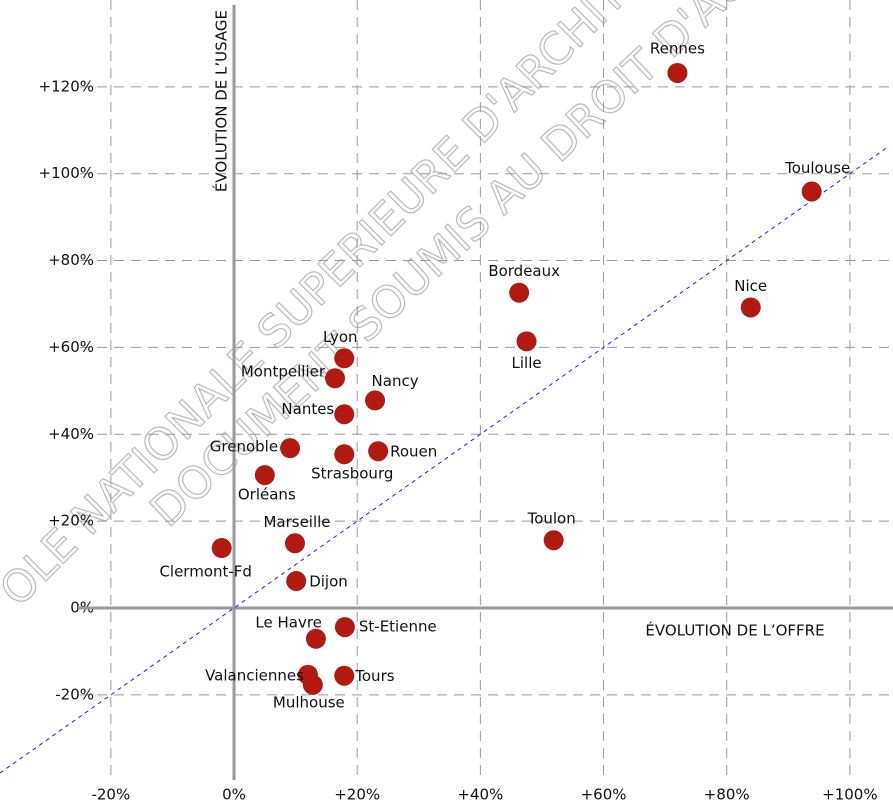 The width and height of the screenshot is (893, 805). Describe the element at coordinates (66, 86) in the screenshot. I see `y-tick-label: +120%` at that location.